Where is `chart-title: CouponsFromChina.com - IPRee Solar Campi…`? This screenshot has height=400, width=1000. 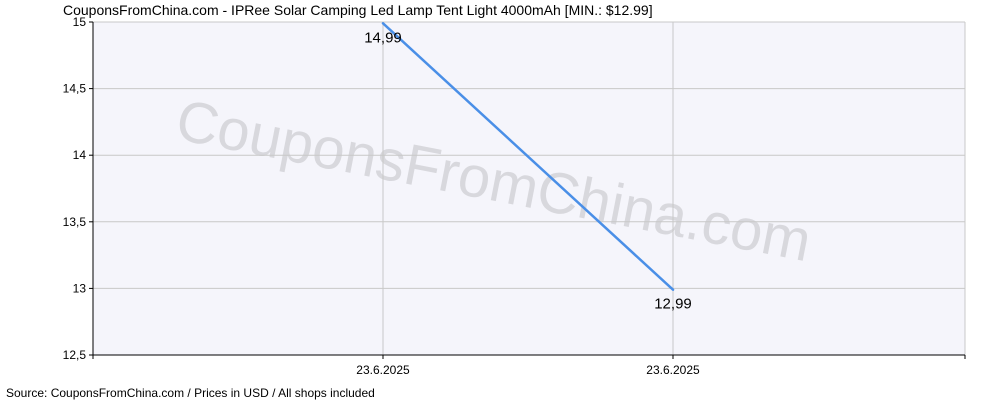
chart-title: CouponsFromChina.com - IPRee Solar Campi… is located at coordinates (358, 10).